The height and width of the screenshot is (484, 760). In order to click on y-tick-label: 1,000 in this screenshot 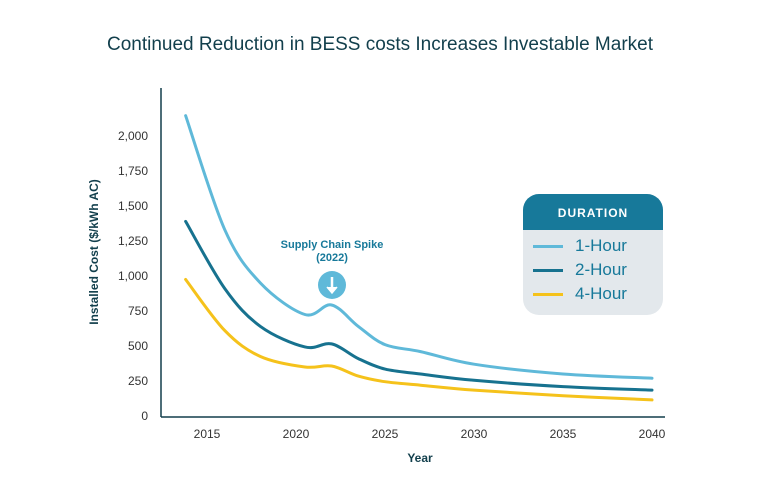, I will do `click(133, 276)`.